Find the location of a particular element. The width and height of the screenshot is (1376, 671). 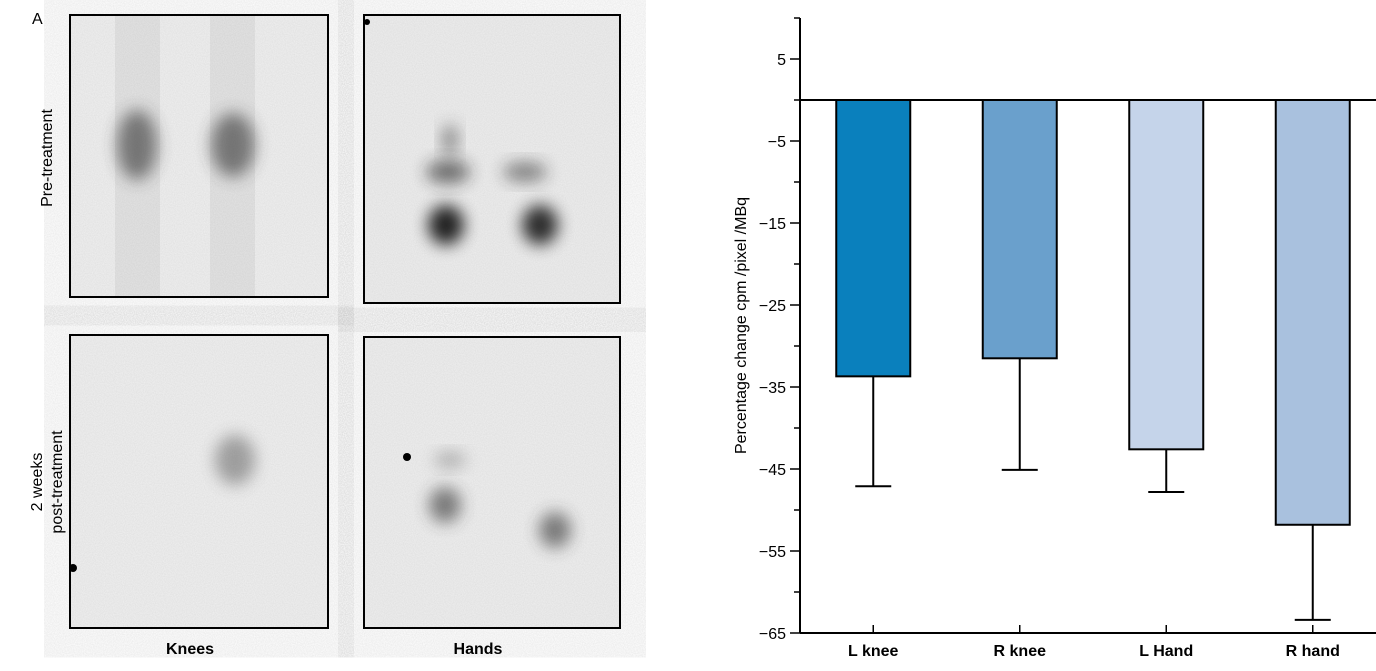

y-tick-label: −15 is located at coordinates (772, 224).